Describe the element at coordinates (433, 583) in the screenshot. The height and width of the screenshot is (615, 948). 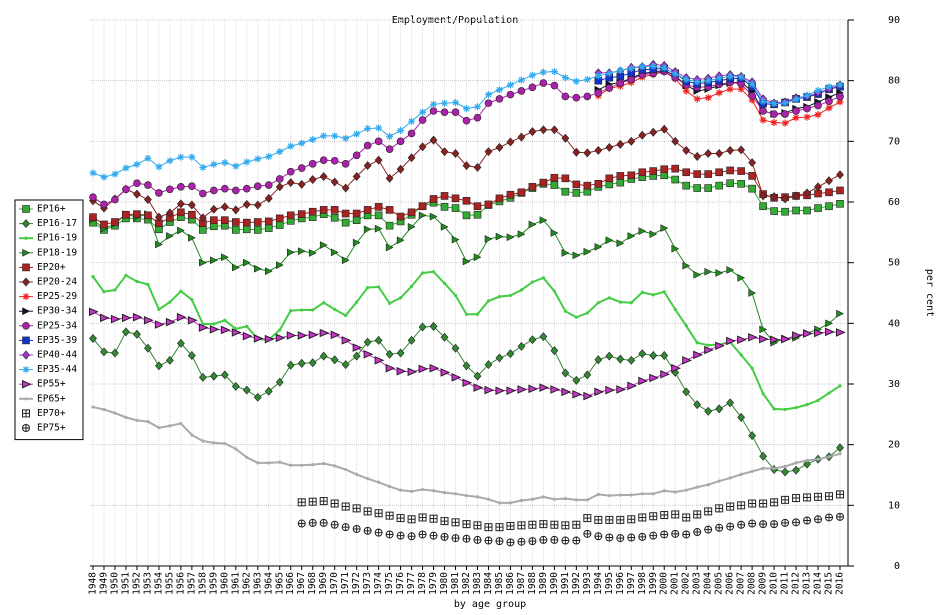
I see `x-tick-label: 1979` at that location.